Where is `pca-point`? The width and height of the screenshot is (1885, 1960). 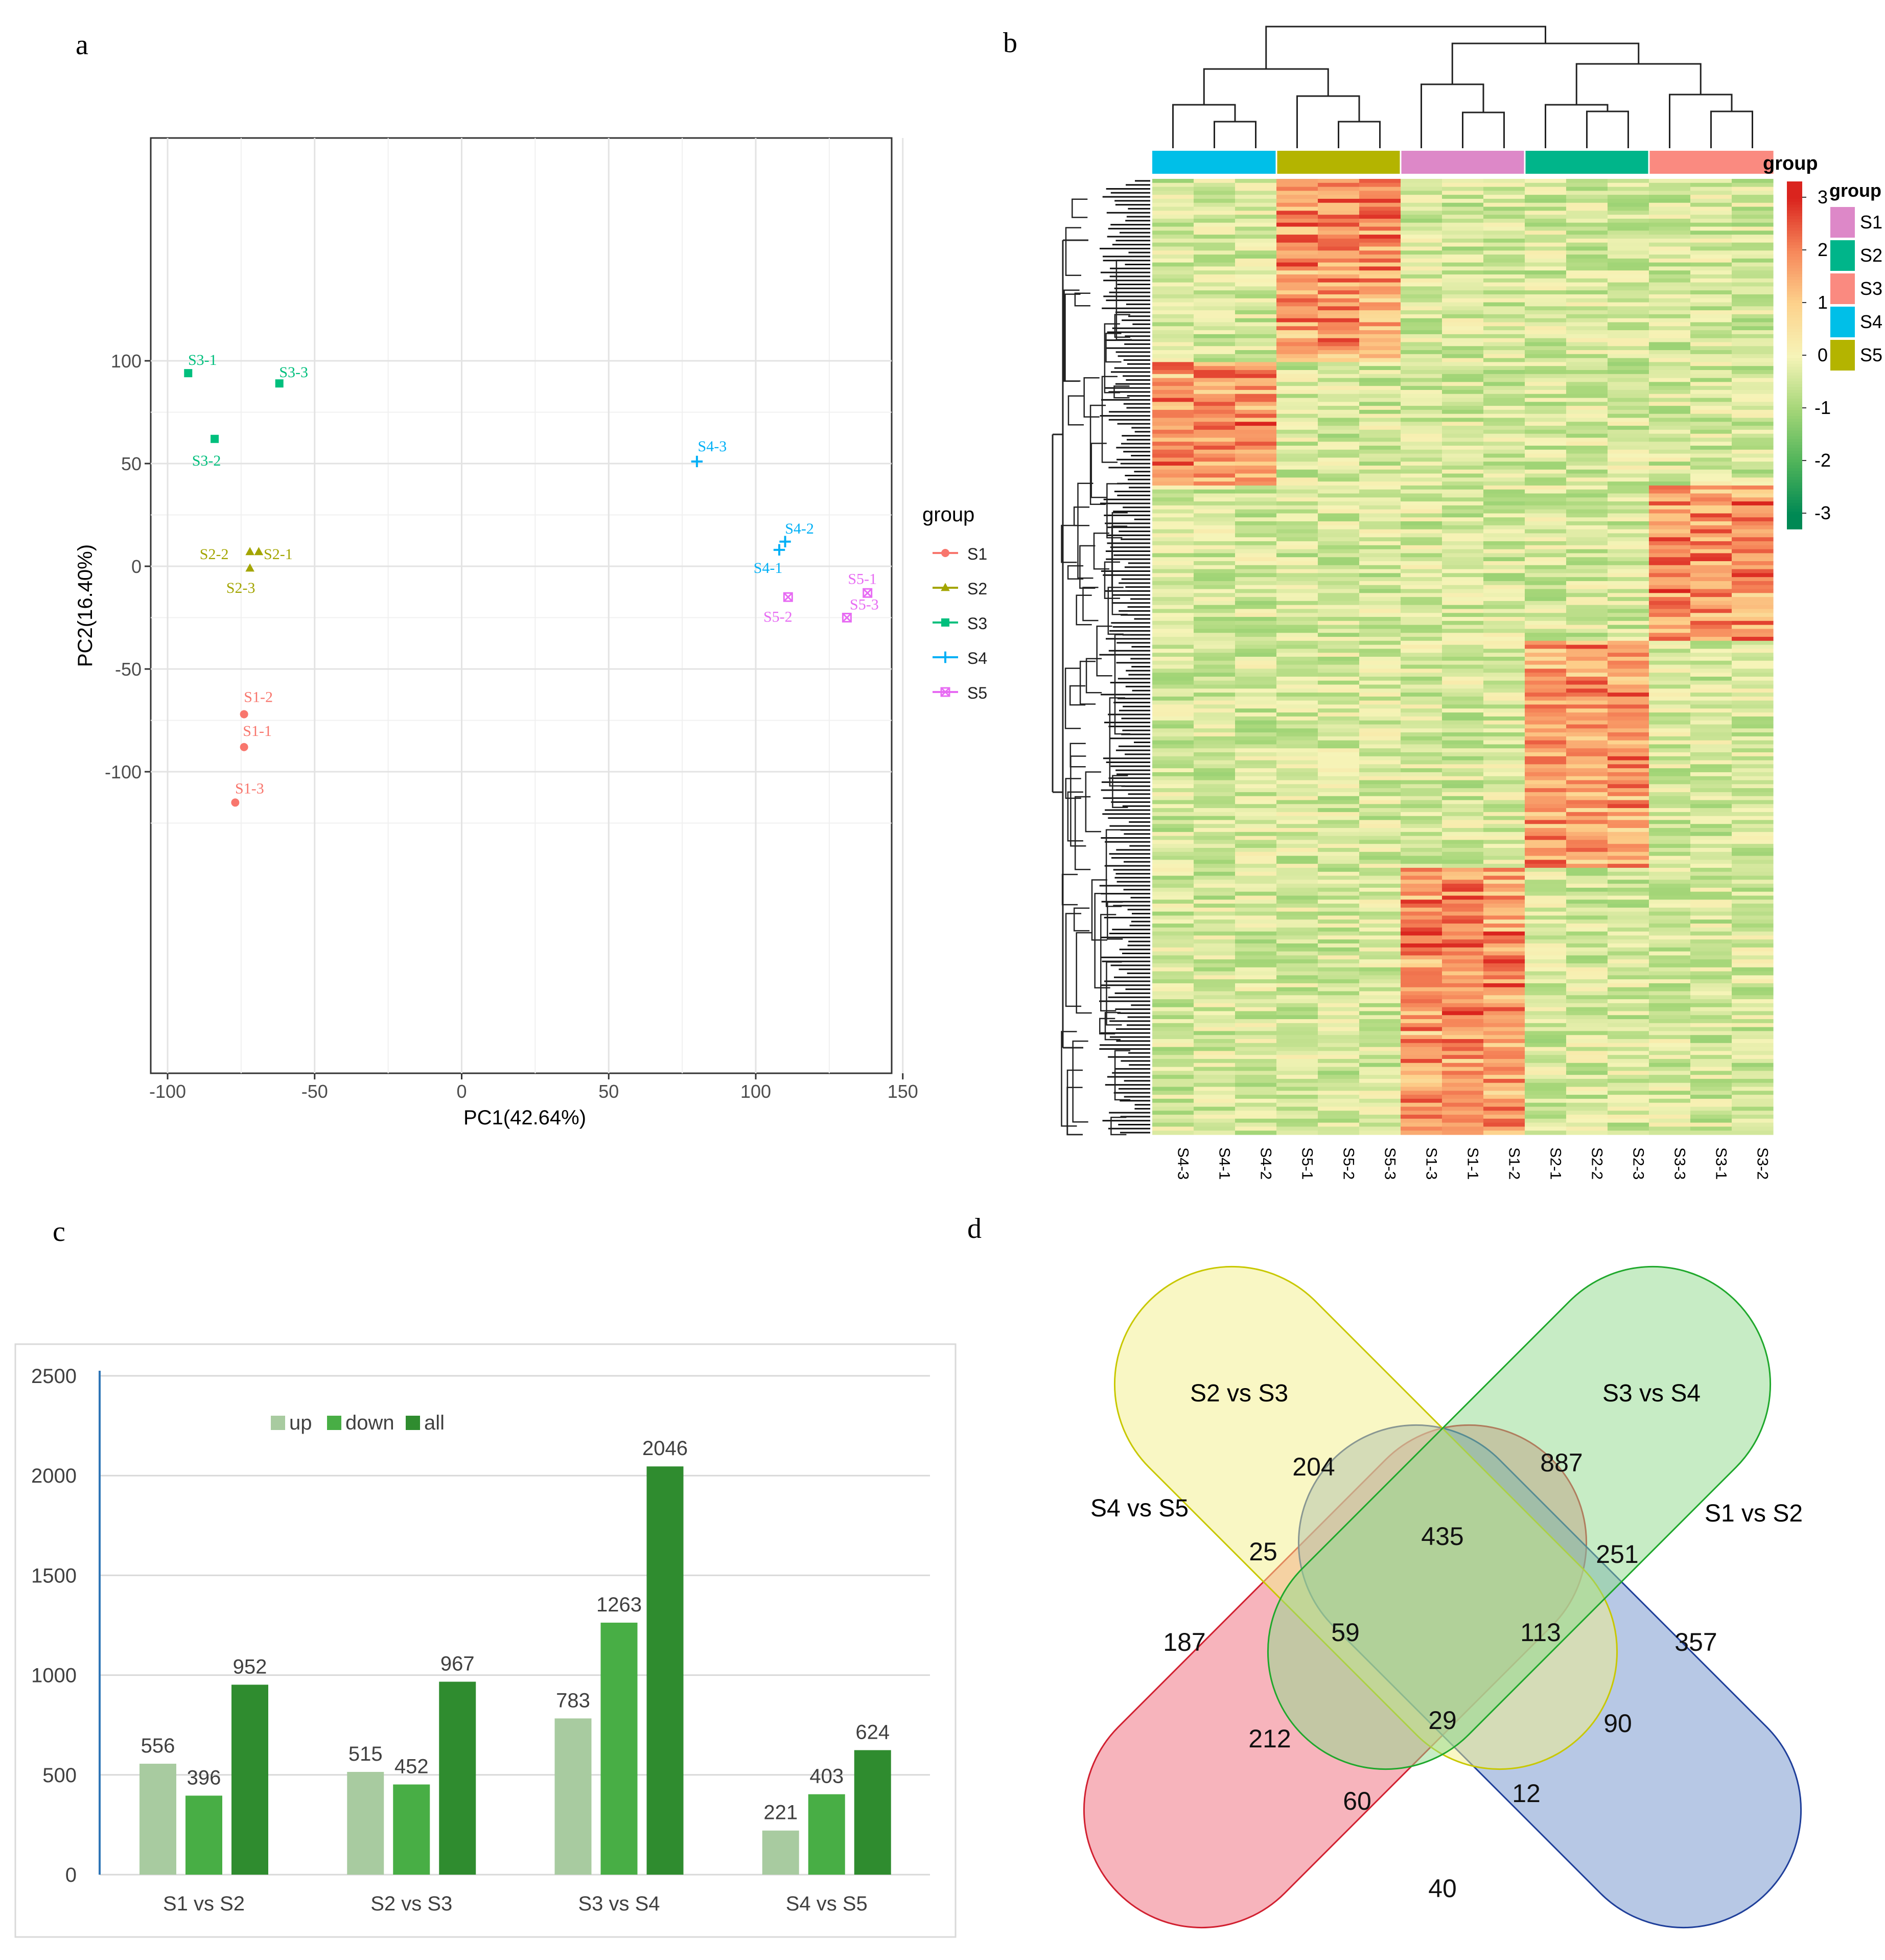 pca-point is located at coordinates (188, 373).